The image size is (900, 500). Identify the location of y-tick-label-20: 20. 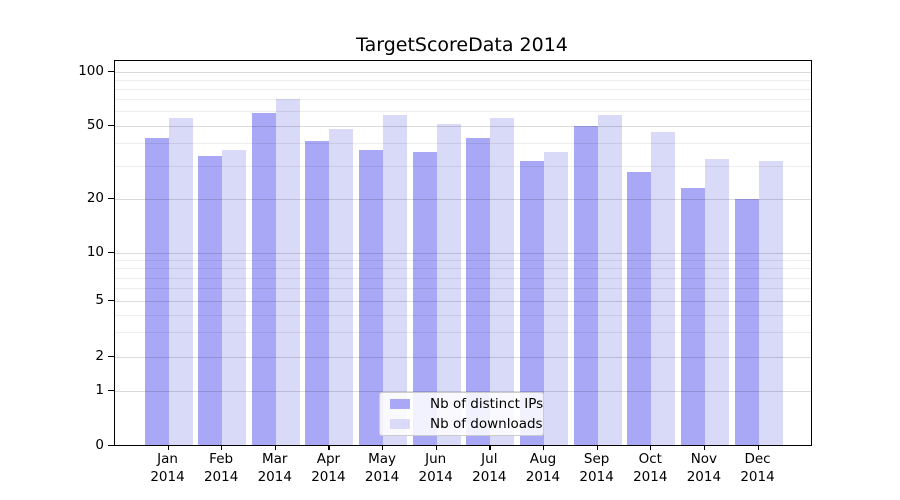
(95, 198).